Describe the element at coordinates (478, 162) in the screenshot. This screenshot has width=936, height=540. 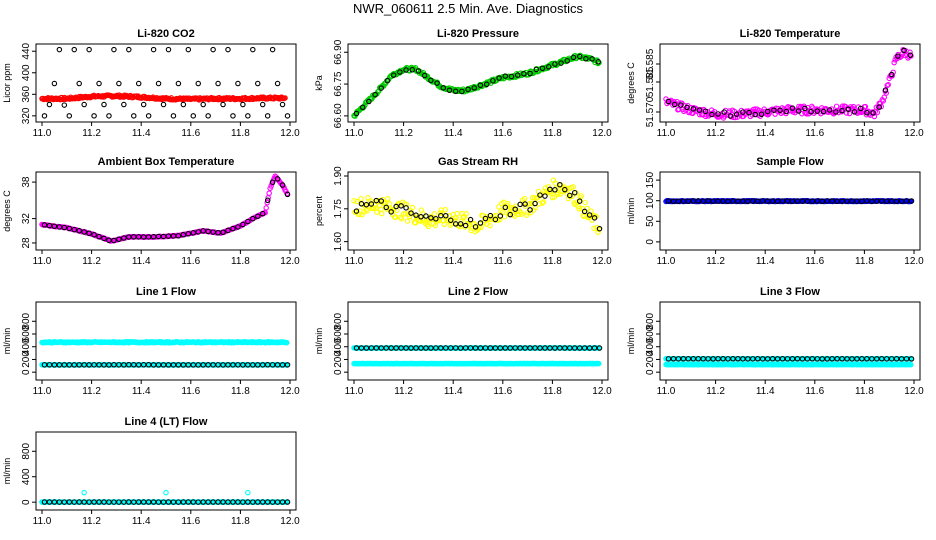
I see `chart-title: Gas Stream RH` at that location.